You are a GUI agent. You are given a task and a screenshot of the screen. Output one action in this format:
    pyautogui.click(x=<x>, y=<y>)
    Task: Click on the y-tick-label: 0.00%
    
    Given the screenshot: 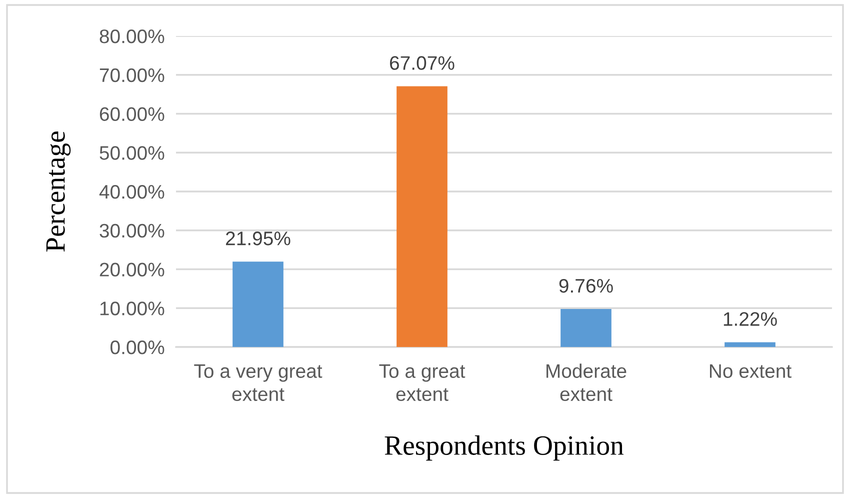 What is the action you would take?
    pyautogui.click(x=137, y=347)
    